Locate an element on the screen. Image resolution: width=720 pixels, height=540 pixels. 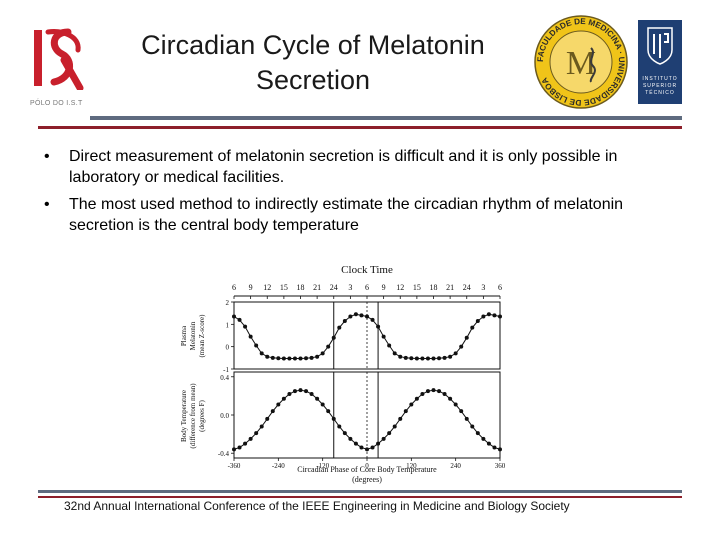
clock-tick-label: 3 is located at coordinates (350, 287).